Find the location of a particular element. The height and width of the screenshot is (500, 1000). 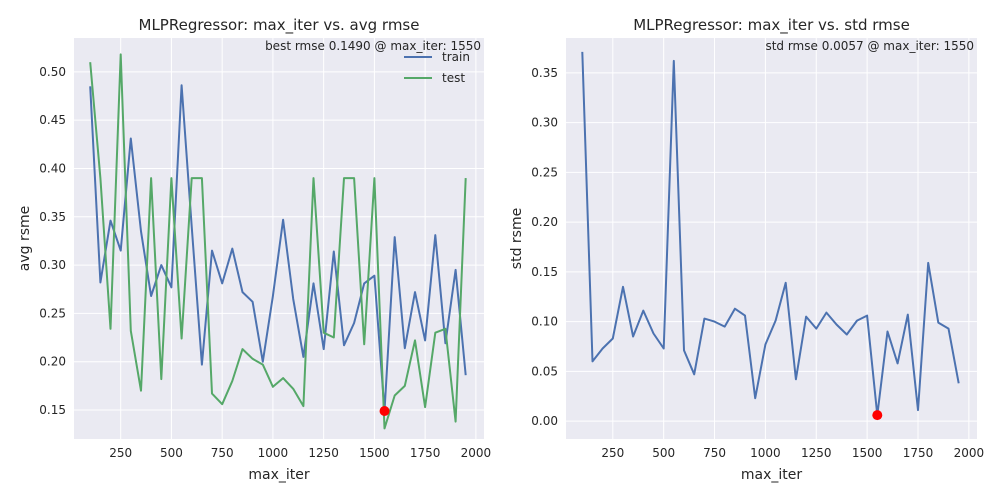

y-tick-label: 0.10 is located at coordinates (544, 322).